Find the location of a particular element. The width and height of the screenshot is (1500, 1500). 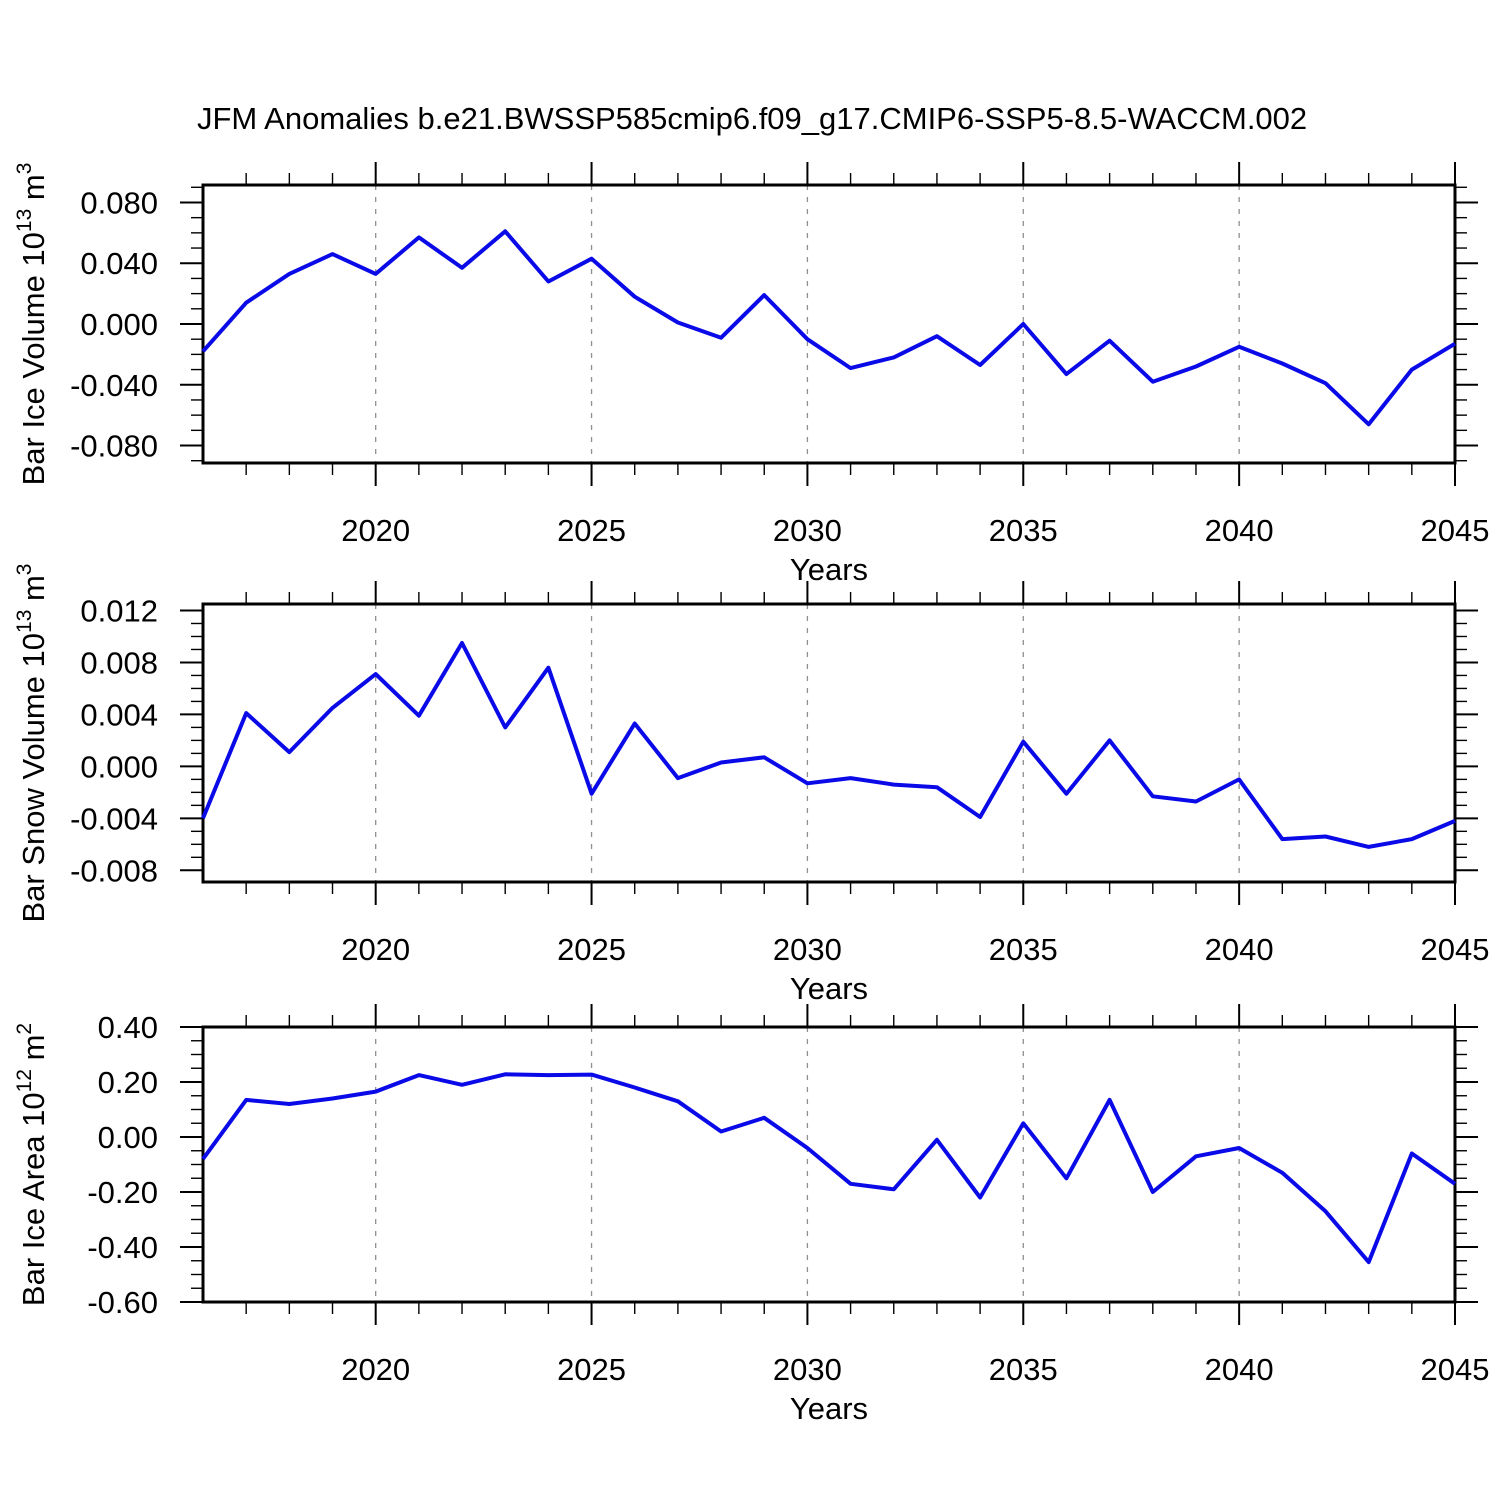

y-tick-label: 0.004 is located at coordinates (119, 714).